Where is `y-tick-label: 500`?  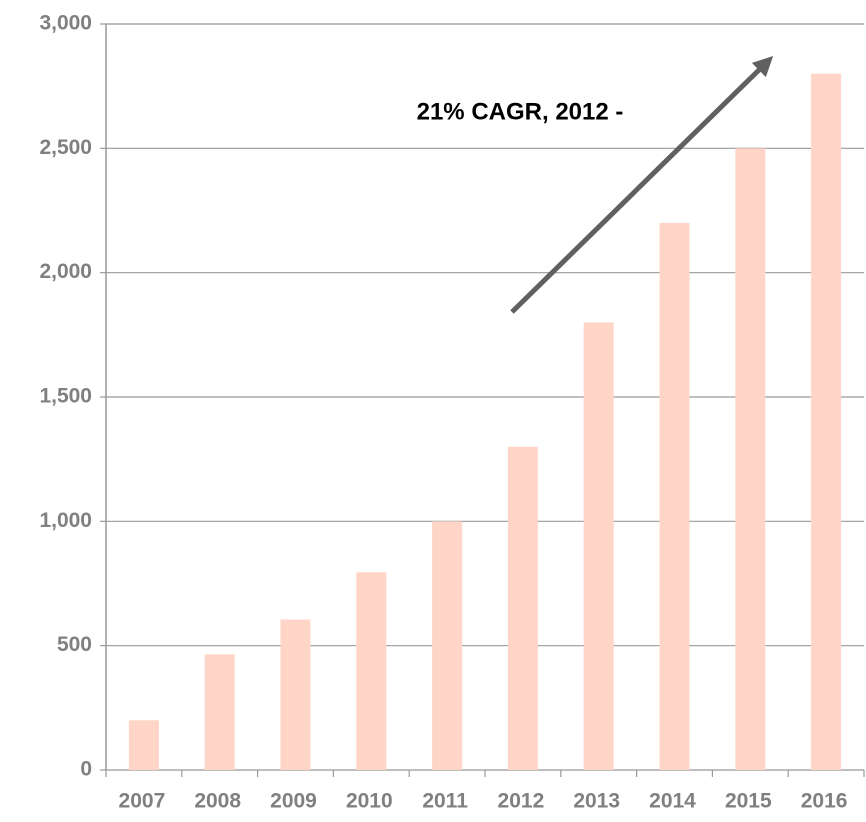 y-tick-label: 500 is located at coordinates (74, 644).